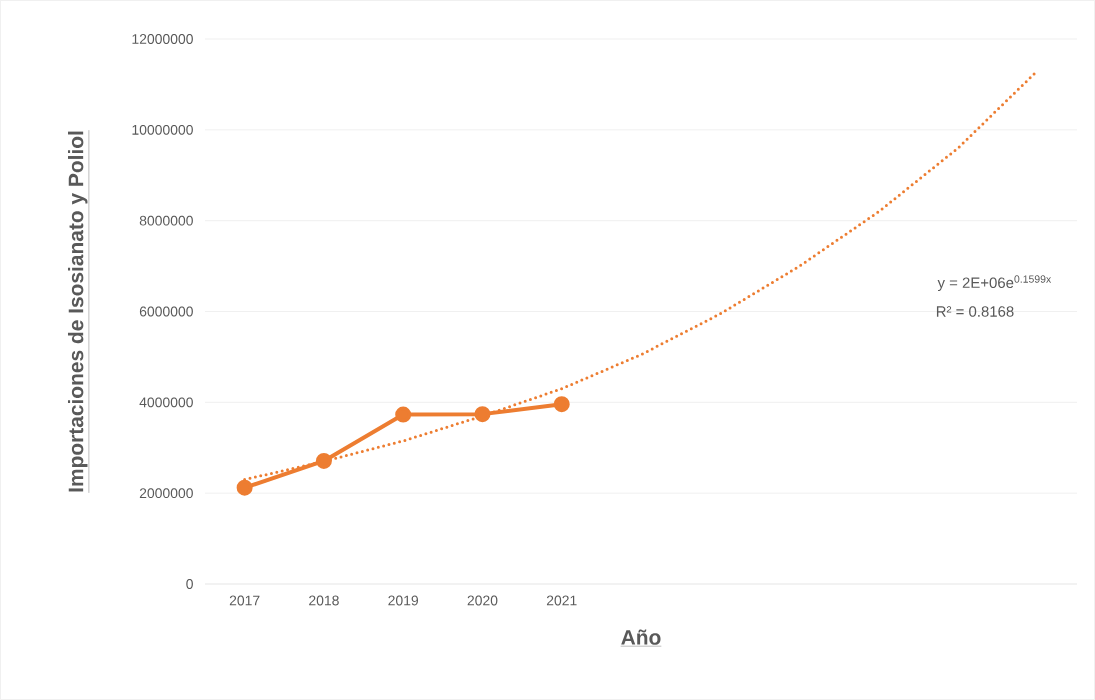  I want to click on x-tick-label: 2020, so click(482, 600).